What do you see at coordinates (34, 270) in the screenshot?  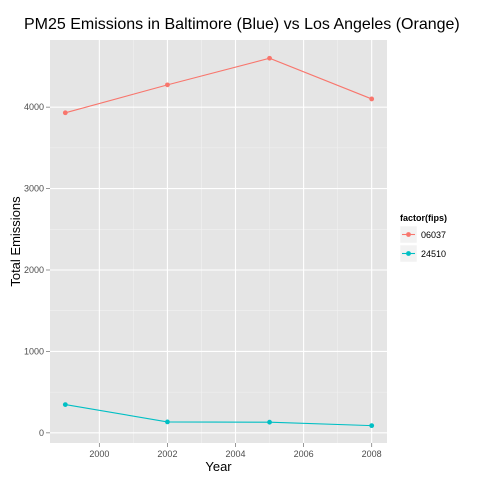 I see `y-tick-label: 2000` at bounding box center [34, 270].